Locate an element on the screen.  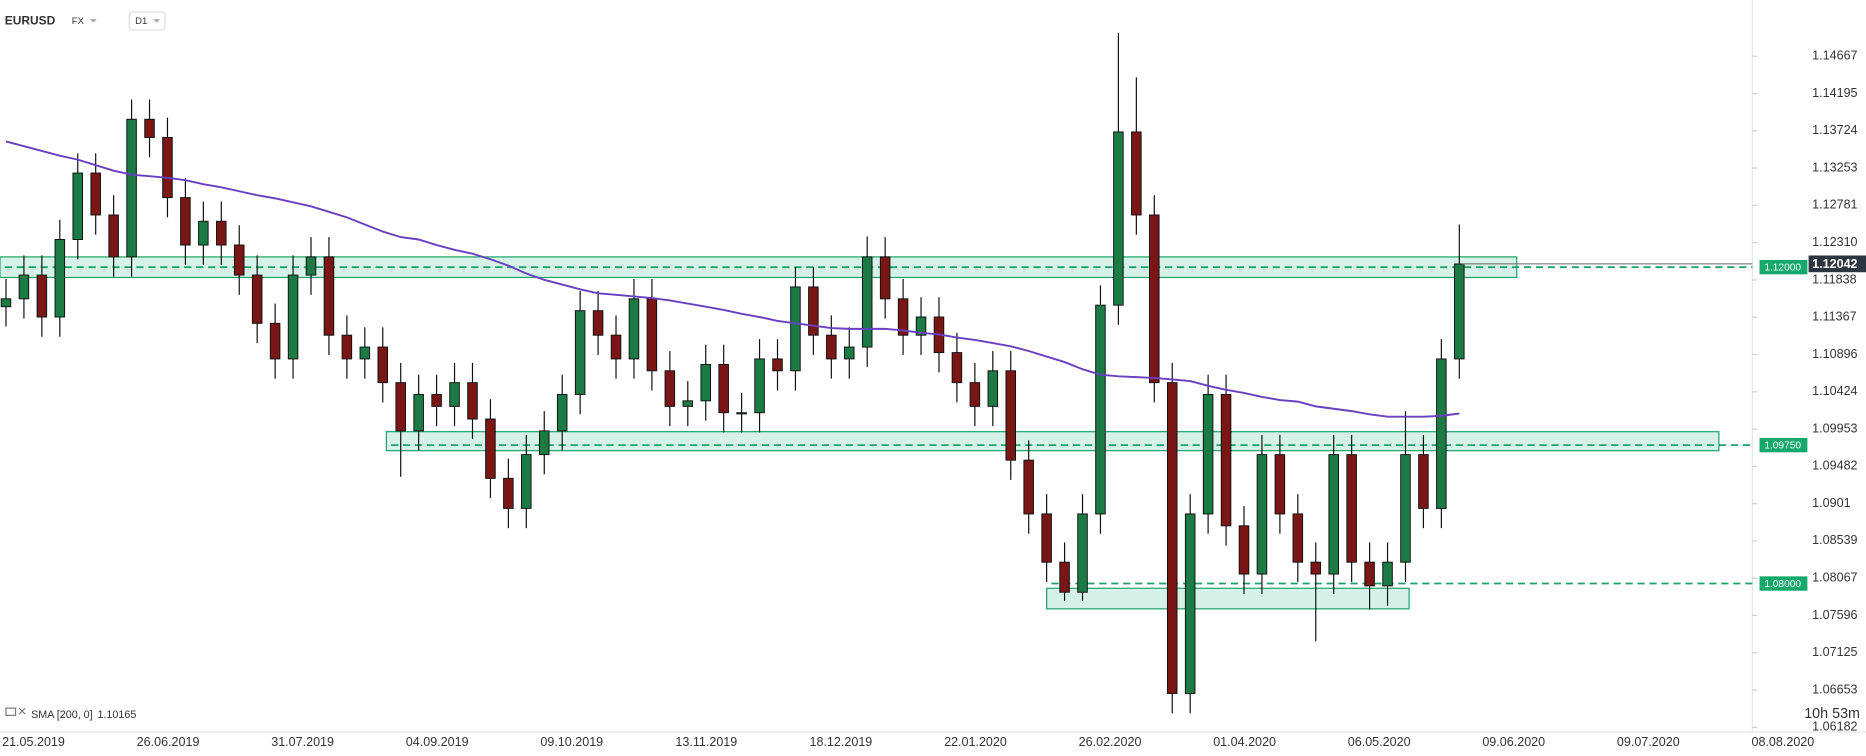
last-price-tag is located at coordinates (1837, 264).